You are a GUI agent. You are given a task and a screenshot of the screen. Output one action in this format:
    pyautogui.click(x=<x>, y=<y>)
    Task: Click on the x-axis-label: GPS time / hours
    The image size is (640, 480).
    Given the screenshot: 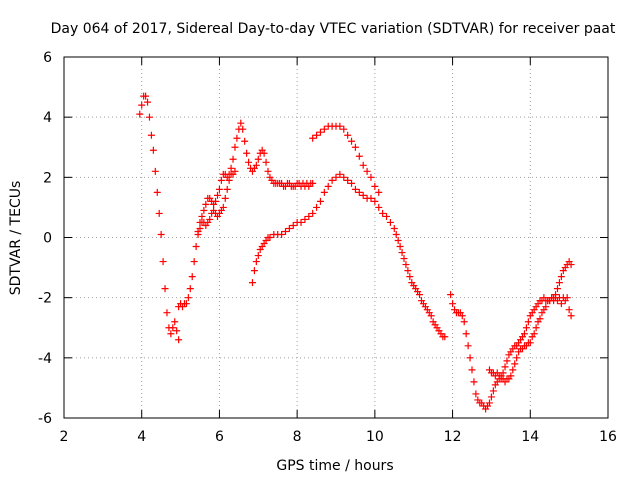 What is the action you would take?
    pyautogui.click(x=334, y=466)
    